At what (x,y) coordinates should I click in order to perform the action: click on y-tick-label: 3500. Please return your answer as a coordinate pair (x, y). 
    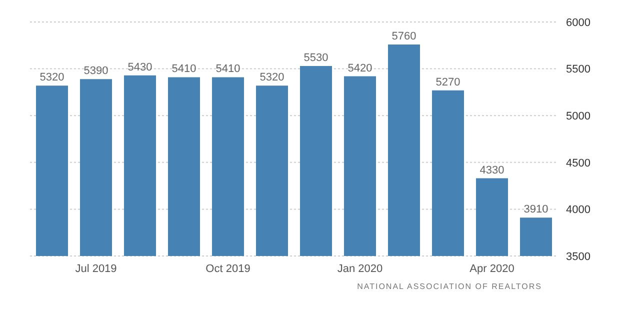
    Looking at the image, I should click on (578, 256).